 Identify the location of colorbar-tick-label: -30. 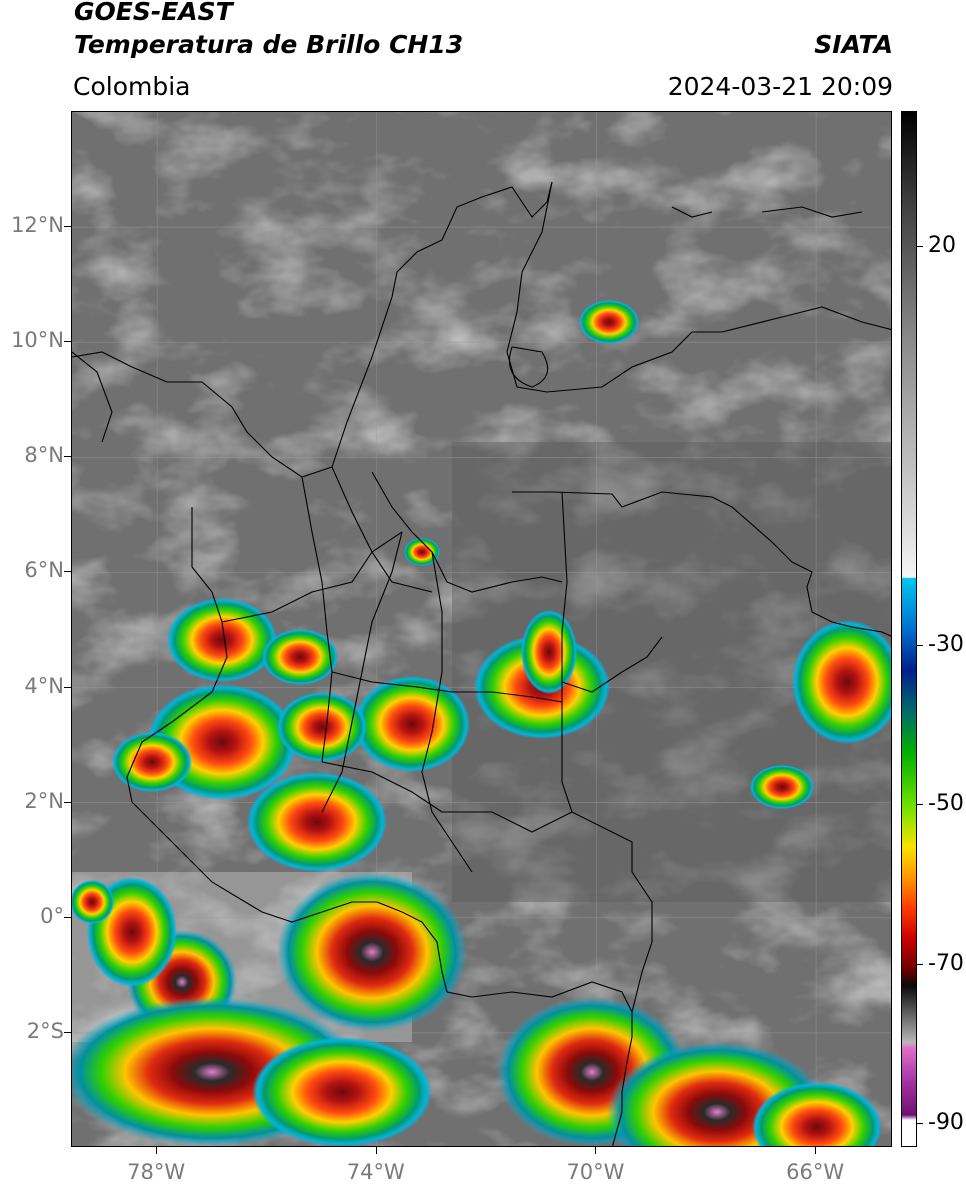
(946, 644).